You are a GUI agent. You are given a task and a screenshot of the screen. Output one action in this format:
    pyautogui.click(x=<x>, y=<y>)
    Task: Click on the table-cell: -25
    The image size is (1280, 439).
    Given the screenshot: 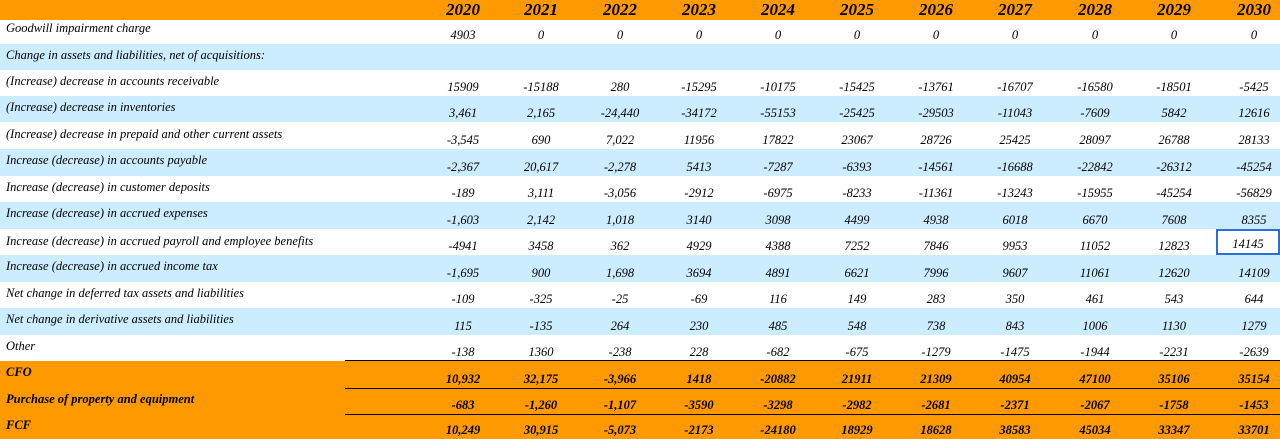 What is the action you would take?
    pyautogui.click(x=620, y=299)
    